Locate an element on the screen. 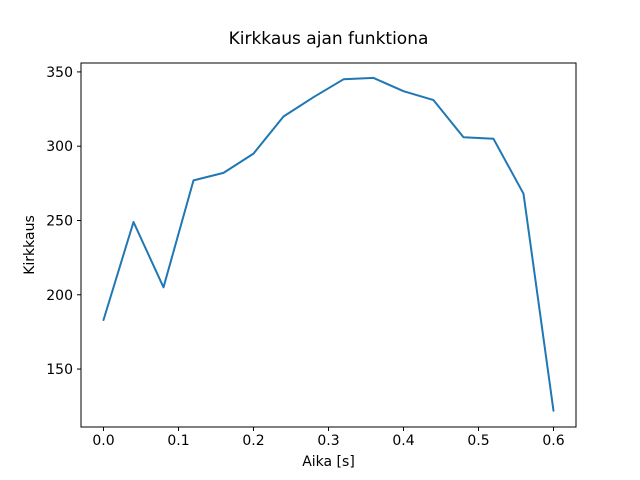  x-tick-label: 0.0 is located at coordinates (103, 441).